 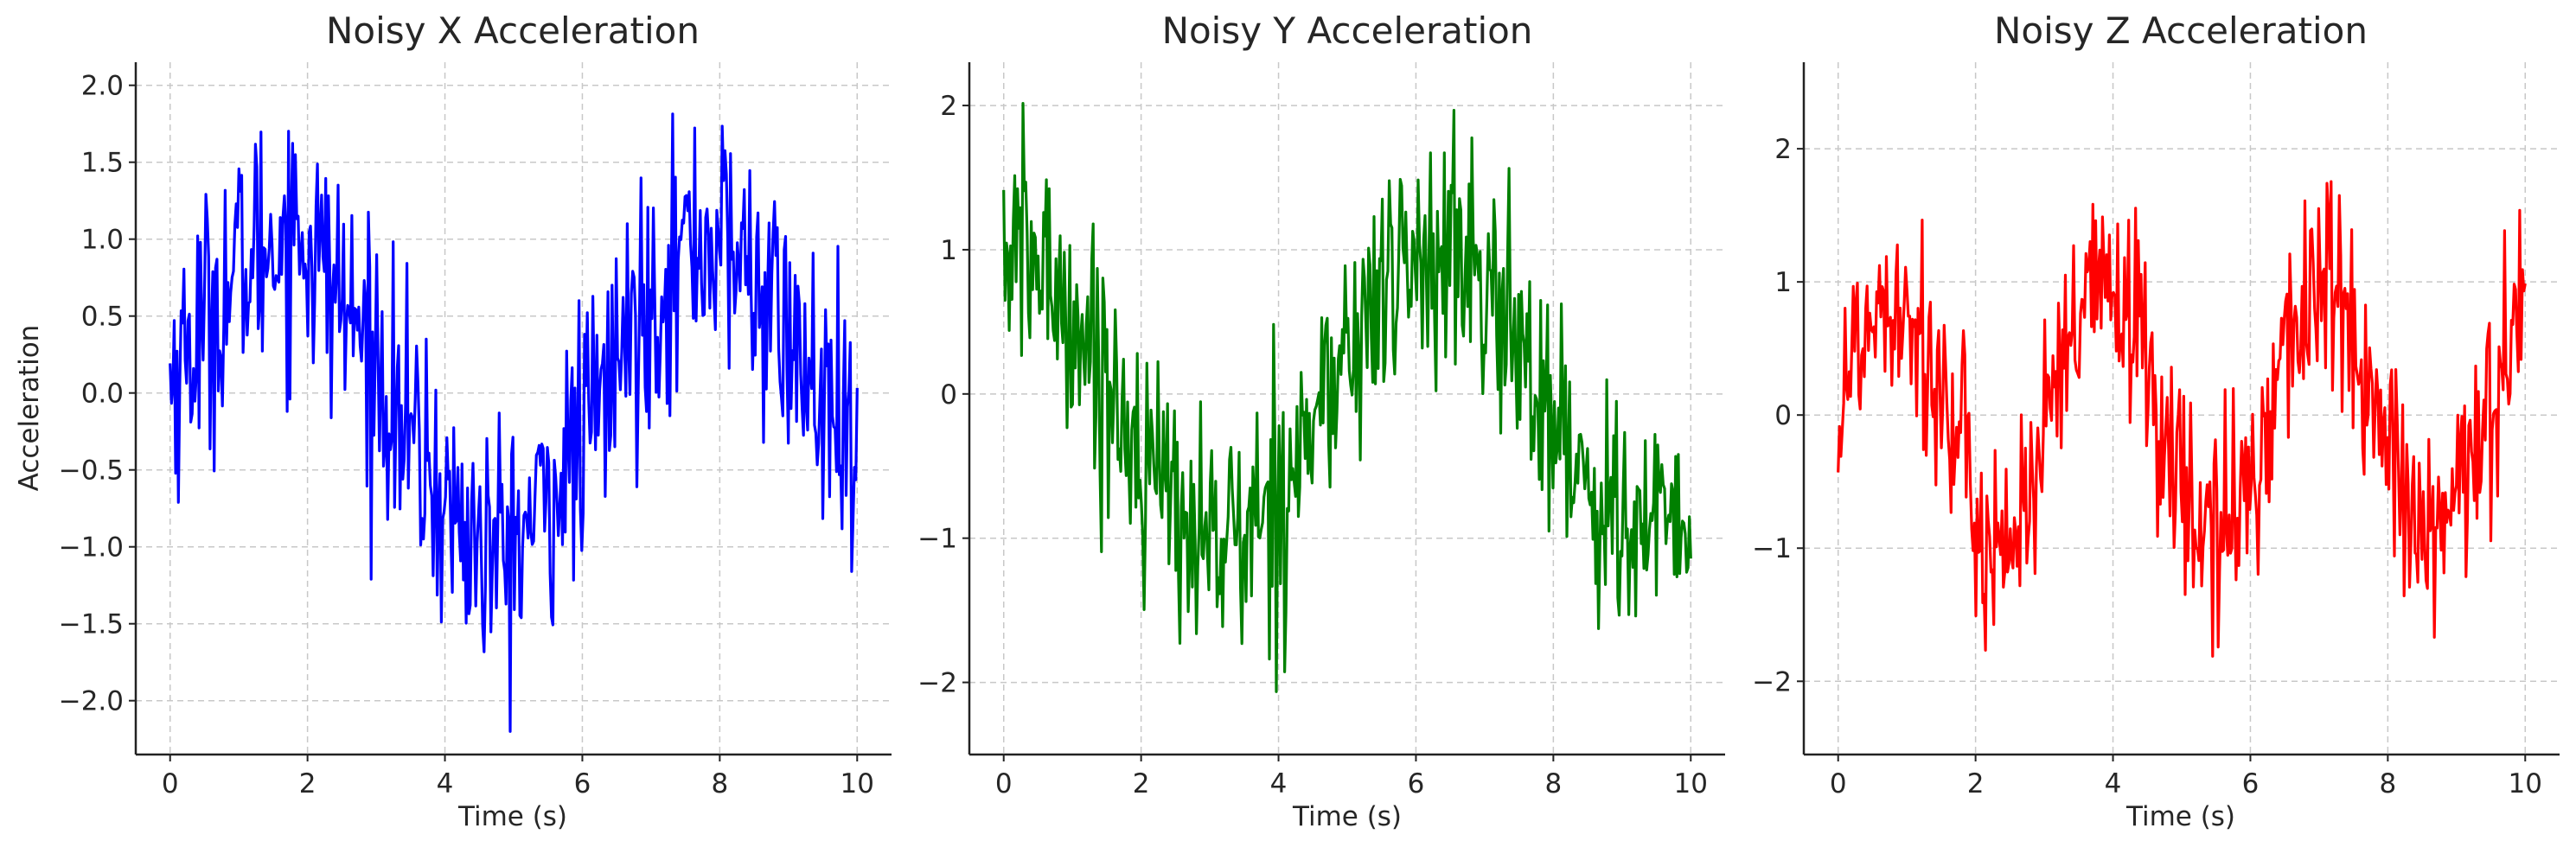 I want to click on y-tick-label: 1.5, so click(x=102, y=163).